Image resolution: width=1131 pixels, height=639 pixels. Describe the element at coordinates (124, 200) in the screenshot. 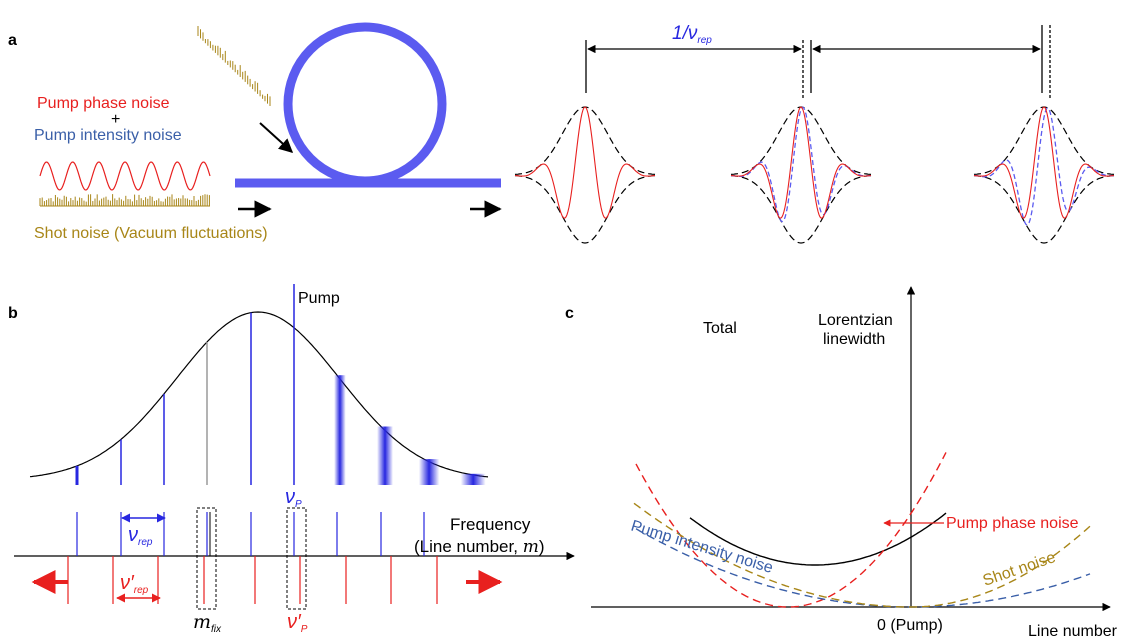

I see `shot-noise-bars` at that location.